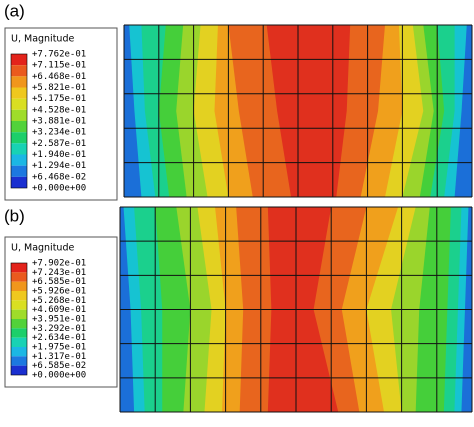 Image resolution: width=474 pixels, height=427 pixels. What do you see at coordinates (59, 348) in the screenshot?
I see `legend-value: +1.975e-01` at bounding box center [59, 348].